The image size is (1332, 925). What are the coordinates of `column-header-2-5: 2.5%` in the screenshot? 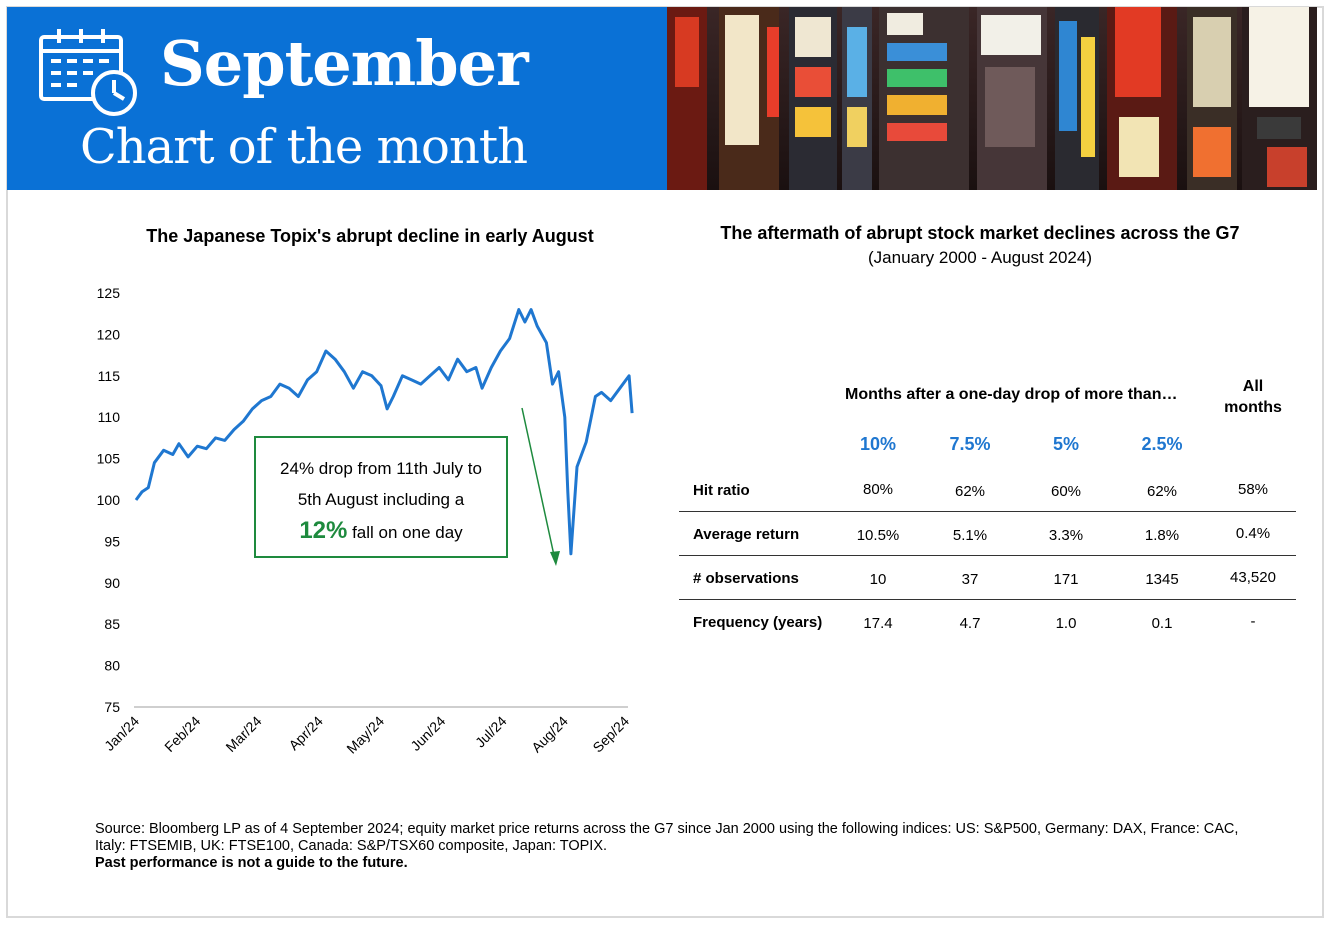 It's located at (1162, 444).